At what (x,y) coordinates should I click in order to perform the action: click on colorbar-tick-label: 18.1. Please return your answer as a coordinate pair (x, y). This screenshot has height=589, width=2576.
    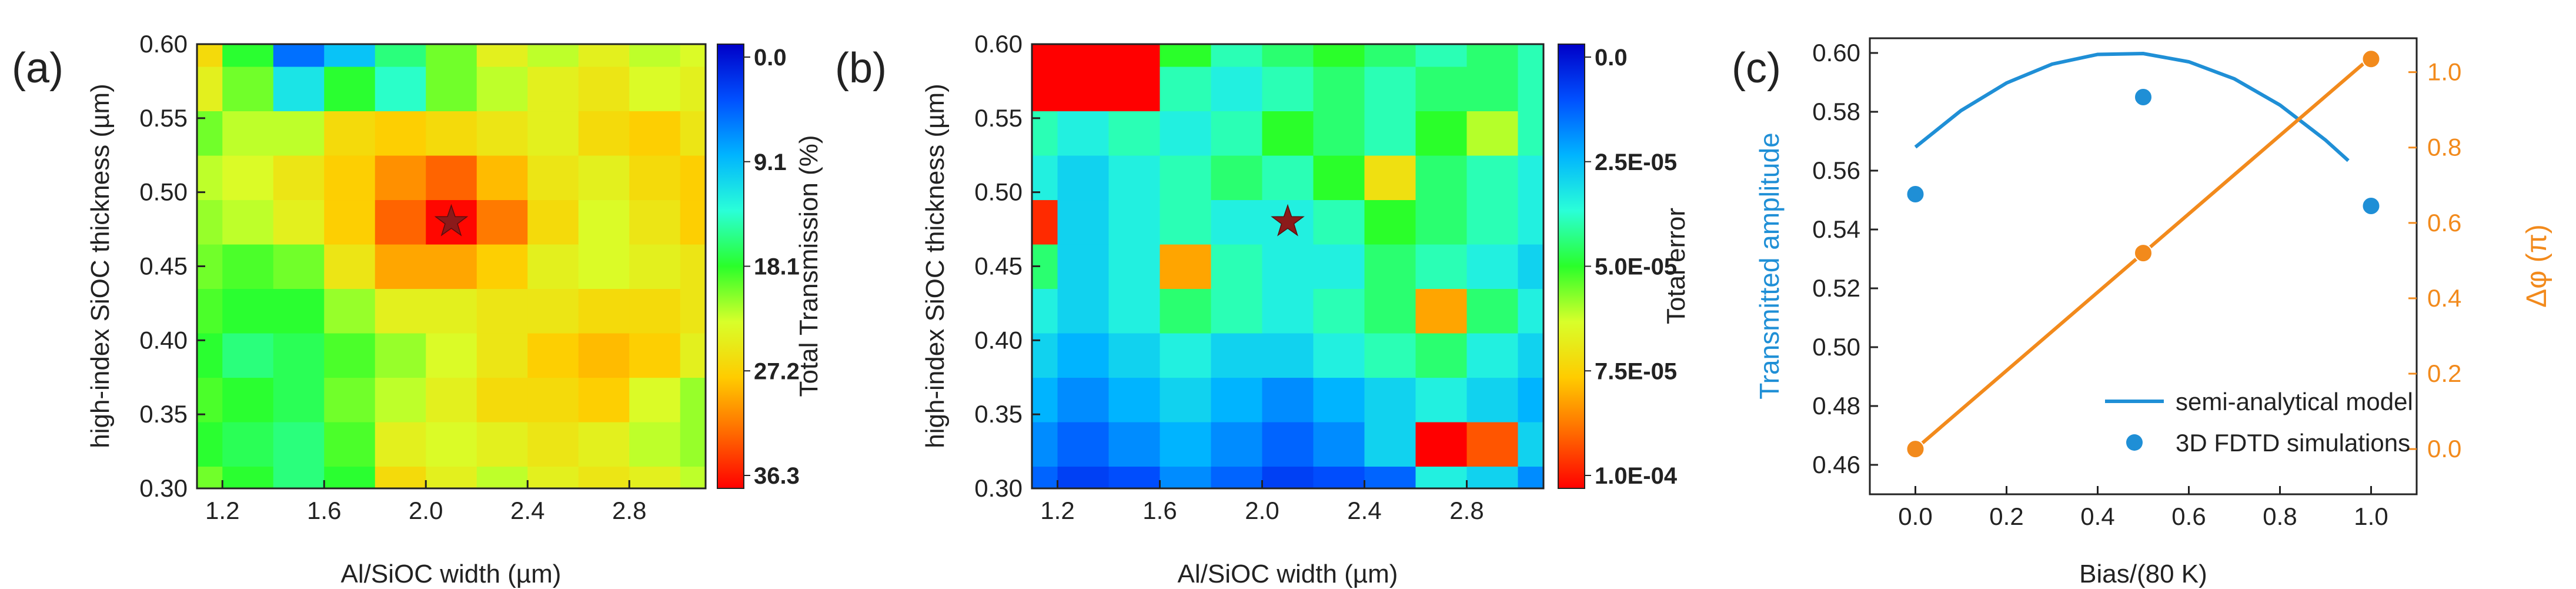
    Looking at the image, I should click on (777, 267).